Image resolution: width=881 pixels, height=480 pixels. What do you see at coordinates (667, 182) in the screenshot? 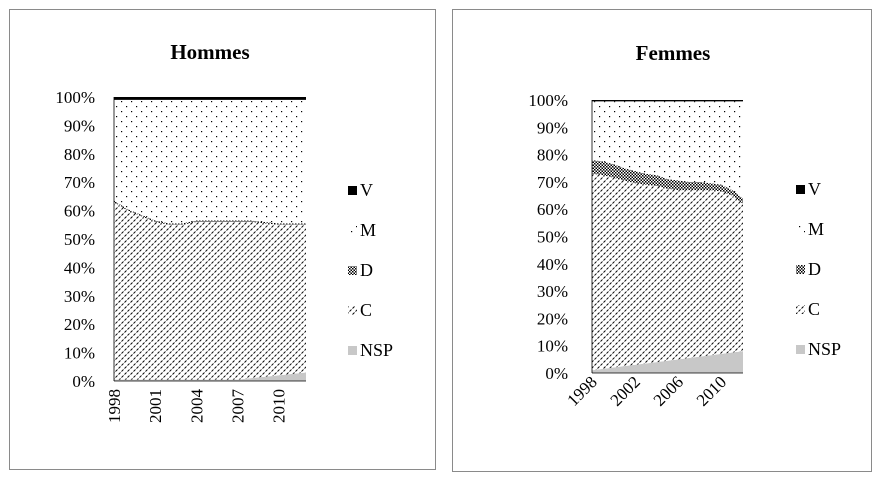
I see `area-series-d` at bounding box center [667, 182].